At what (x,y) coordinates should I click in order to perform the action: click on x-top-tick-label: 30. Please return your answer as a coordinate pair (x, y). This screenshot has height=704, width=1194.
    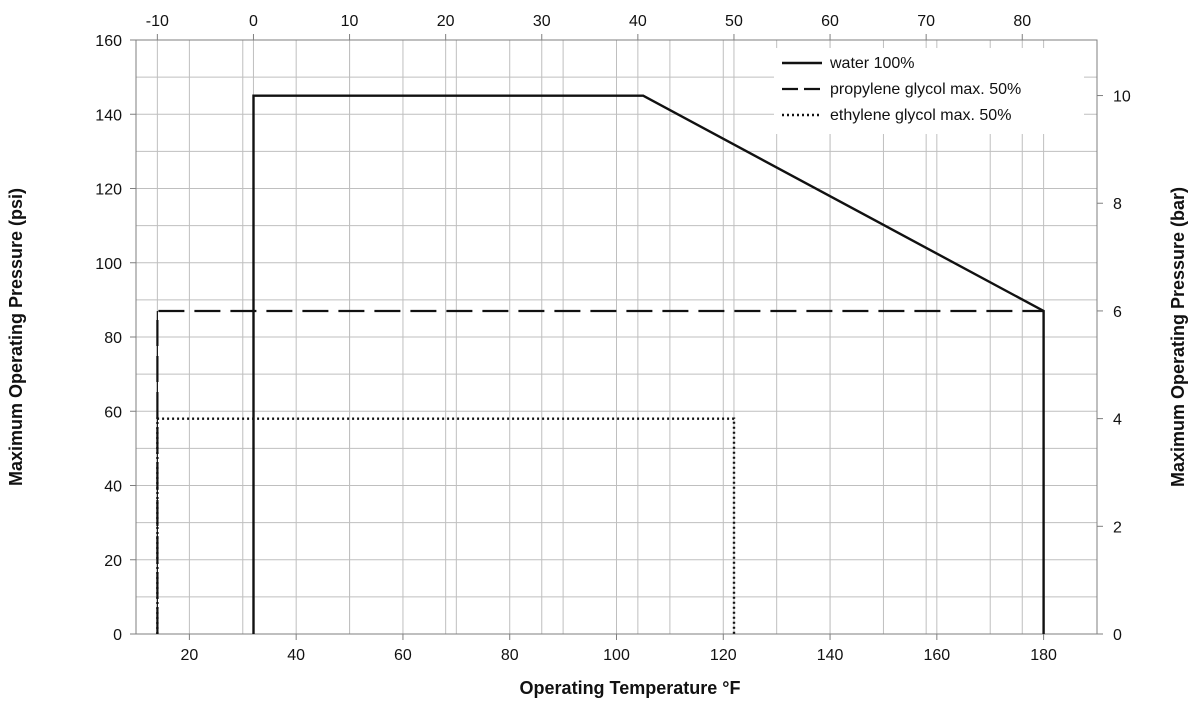
    Looking at the image, I should click on (542, 21).